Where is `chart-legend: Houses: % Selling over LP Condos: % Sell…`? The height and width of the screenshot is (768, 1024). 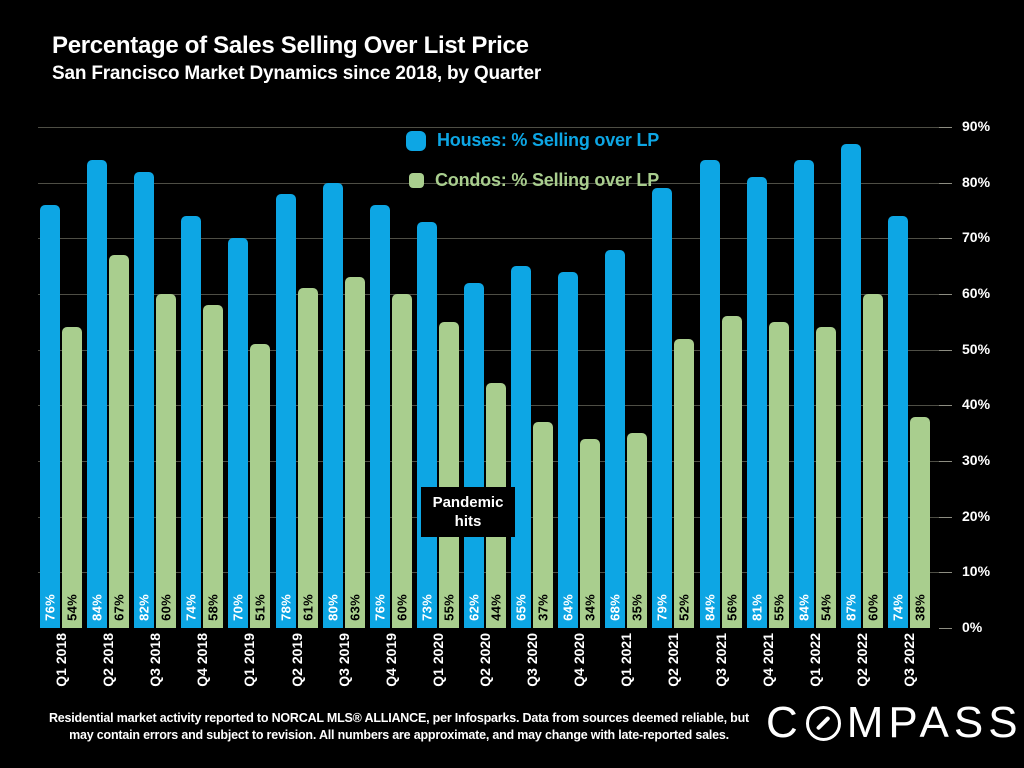
chart-legend: Houses: % Selling over LP Condos: % Sell… is located at coordinates (532, 160).